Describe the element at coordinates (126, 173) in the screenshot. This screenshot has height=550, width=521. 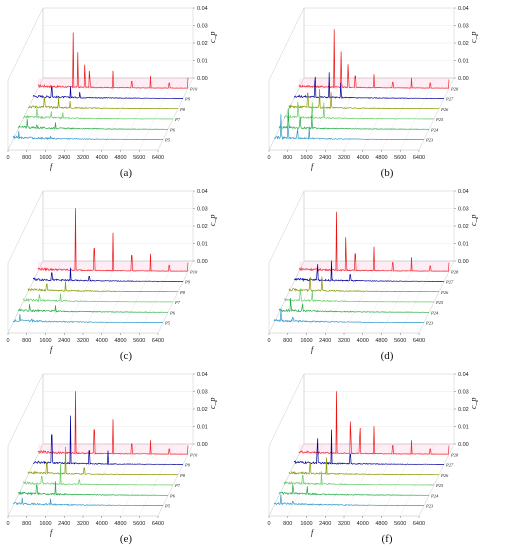
I see `panel-caption: (a)` at that location.